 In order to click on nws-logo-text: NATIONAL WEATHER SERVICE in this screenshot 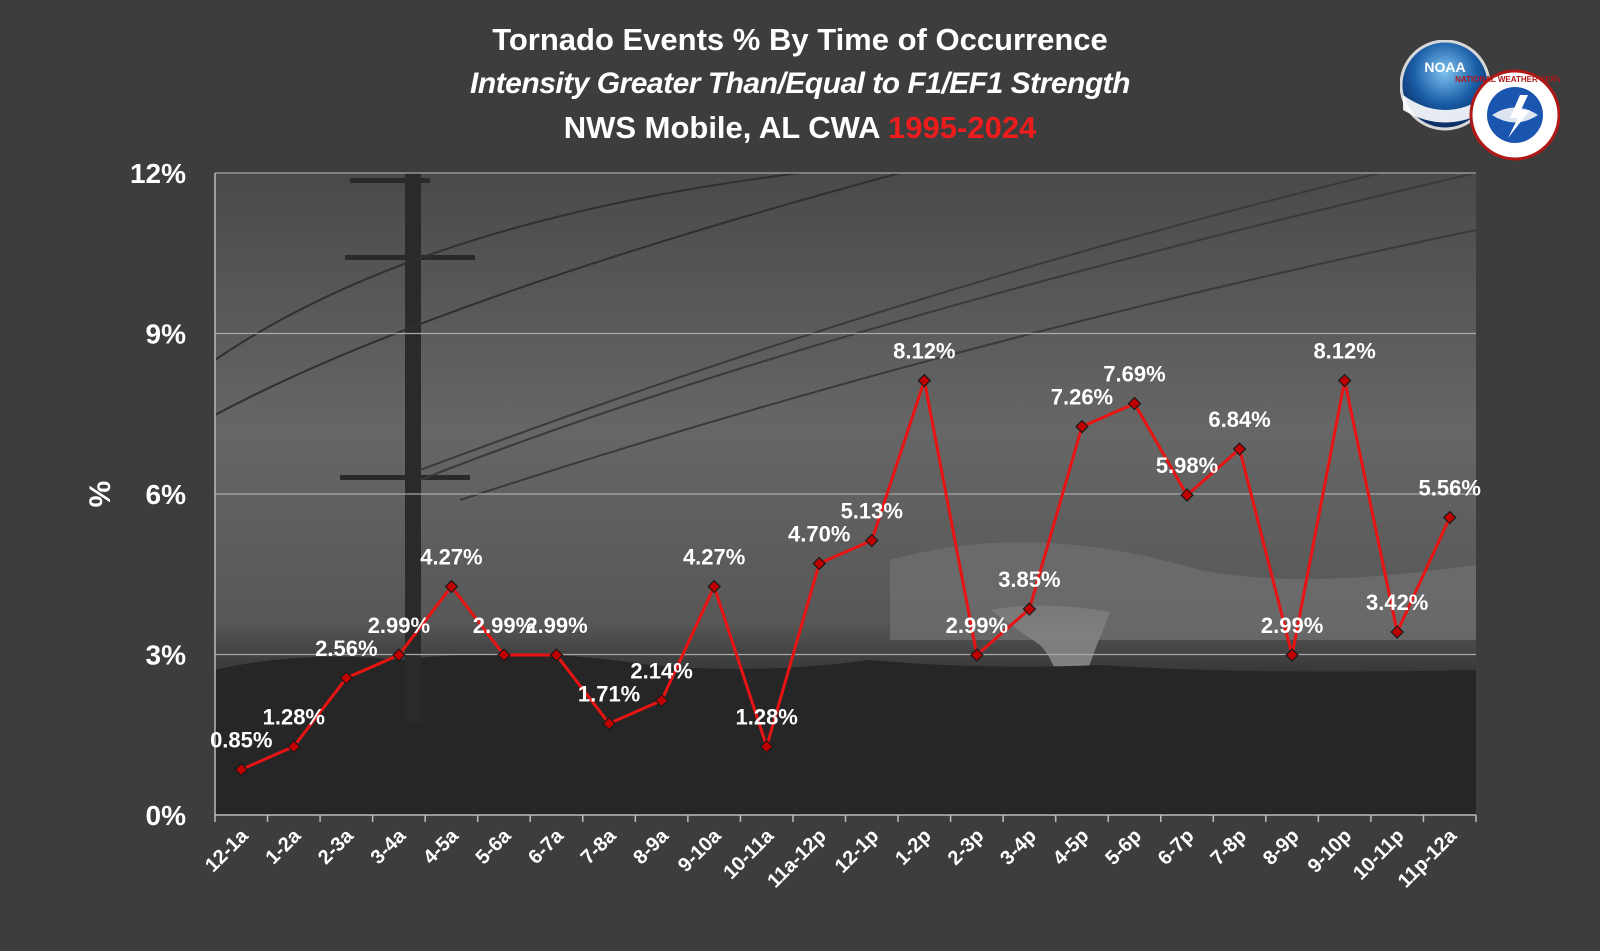, I will do `click(1507, 79)`.